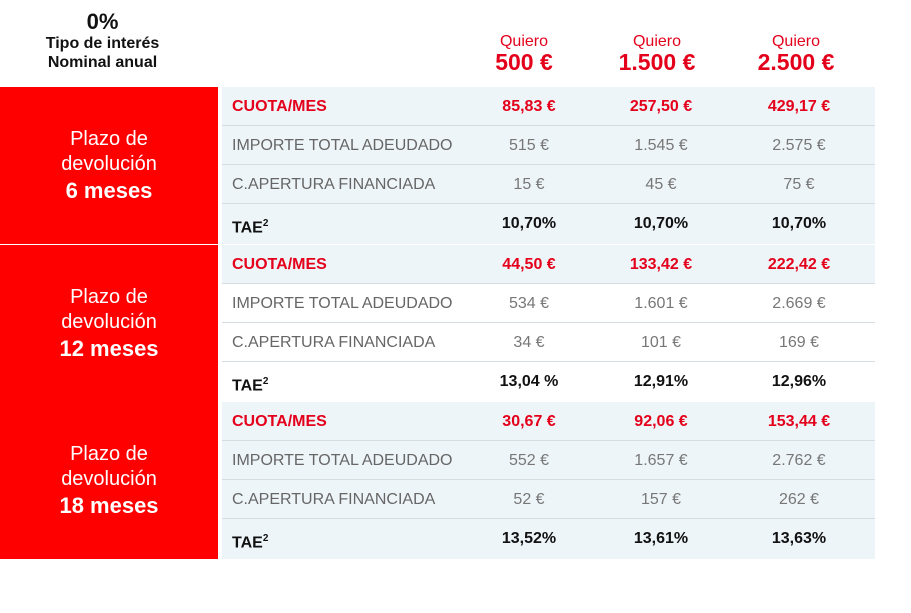 This screenshot has width=911, height=613. Describe the element at coordinates (529, 460) in the screenshot. I see `table-cell: 552 €` at that location.